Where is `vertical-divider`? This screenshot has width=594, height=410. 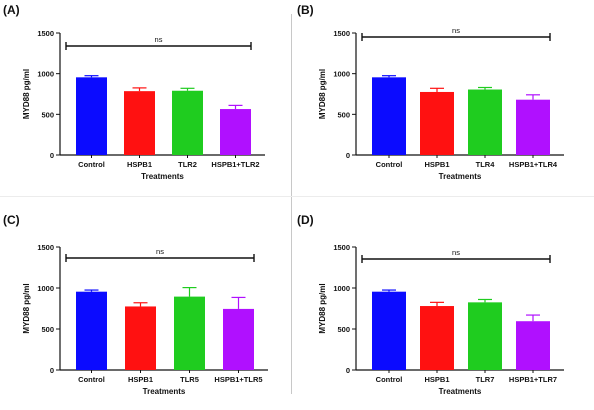 vertical-divider is located at coordinates (291, 204).